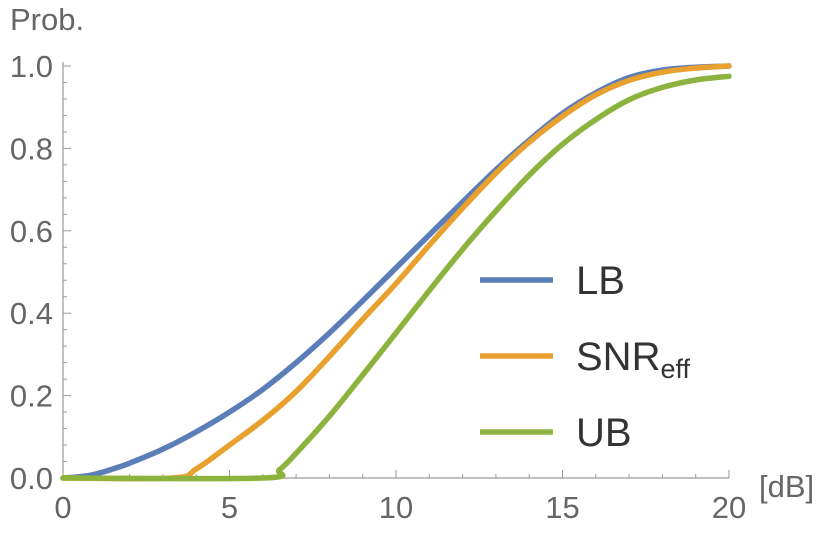 The height and width of the screenshot is (537, 830). I want to click on x-tick-label: 5, so click(229, 507).